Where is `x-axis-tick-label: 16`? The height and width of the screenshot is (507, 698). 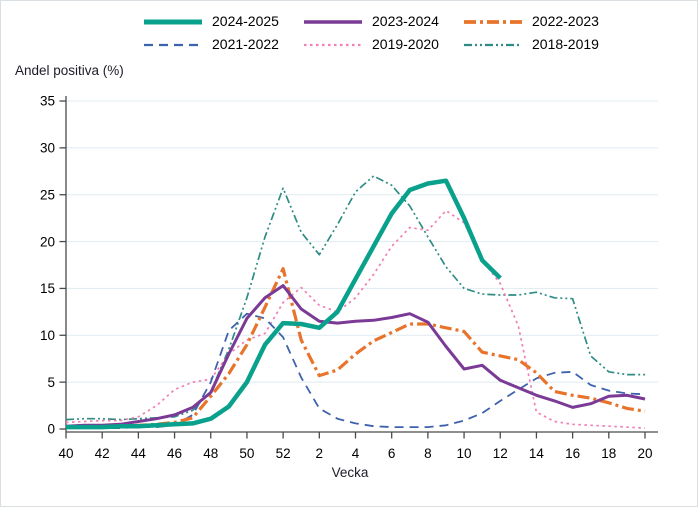
x-axis-tick-label: 16 is located at coordinates (572, 453).